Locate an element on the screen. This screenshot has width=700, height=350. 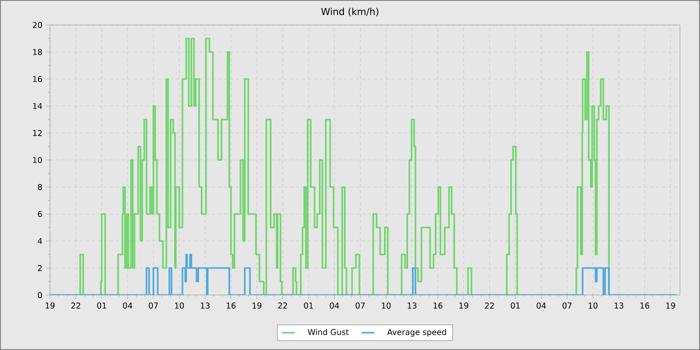
y-tick-label: 2 is located at coordinates (40, 268).